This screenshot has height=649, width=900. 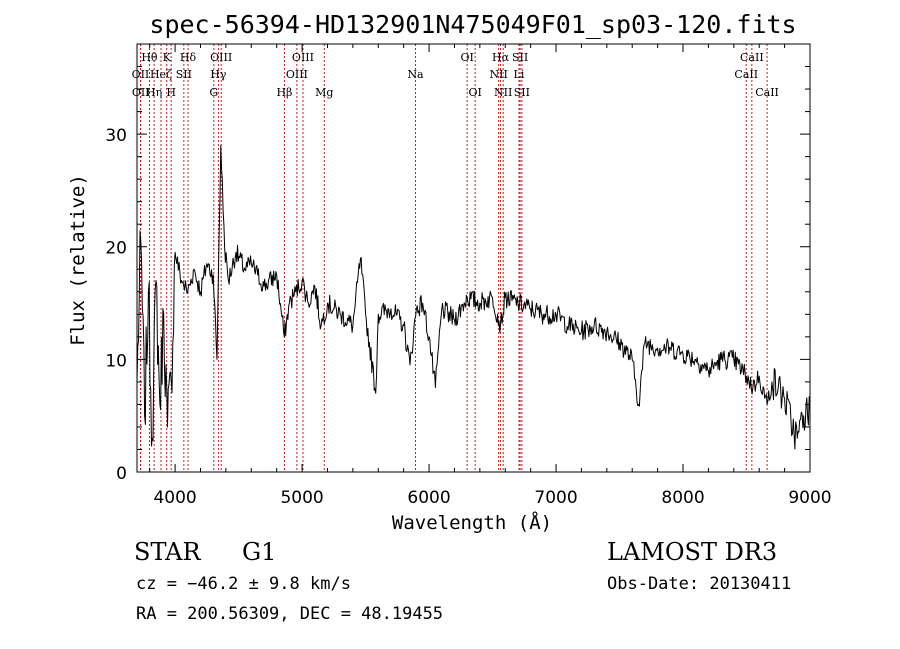 I want to click on line-label: Mg, so click(x=324, y=92).